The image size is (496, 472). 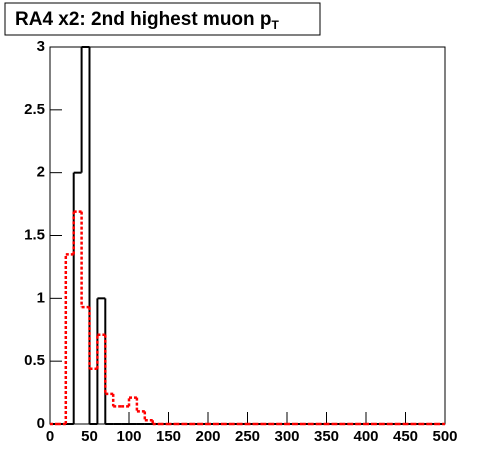 I want to click on x-tick-label: 100, so click(x=128, y=436).